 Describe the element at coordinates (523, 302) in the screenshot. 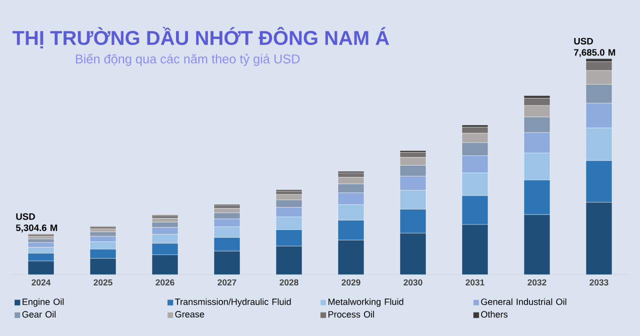

I see `legend-label: General Industrial Oil` at that location.